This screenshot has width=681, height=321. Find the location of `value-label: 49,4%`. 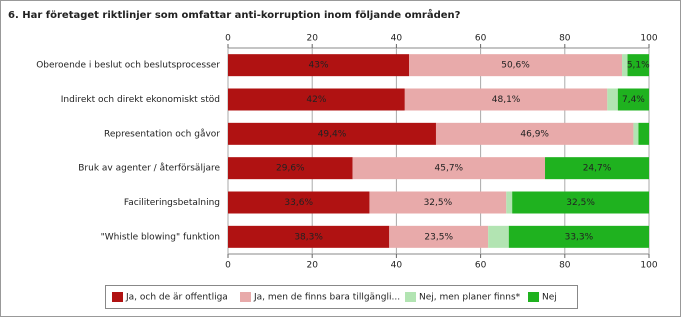

value-label: 49,4% is located at coordinates (332, 134).